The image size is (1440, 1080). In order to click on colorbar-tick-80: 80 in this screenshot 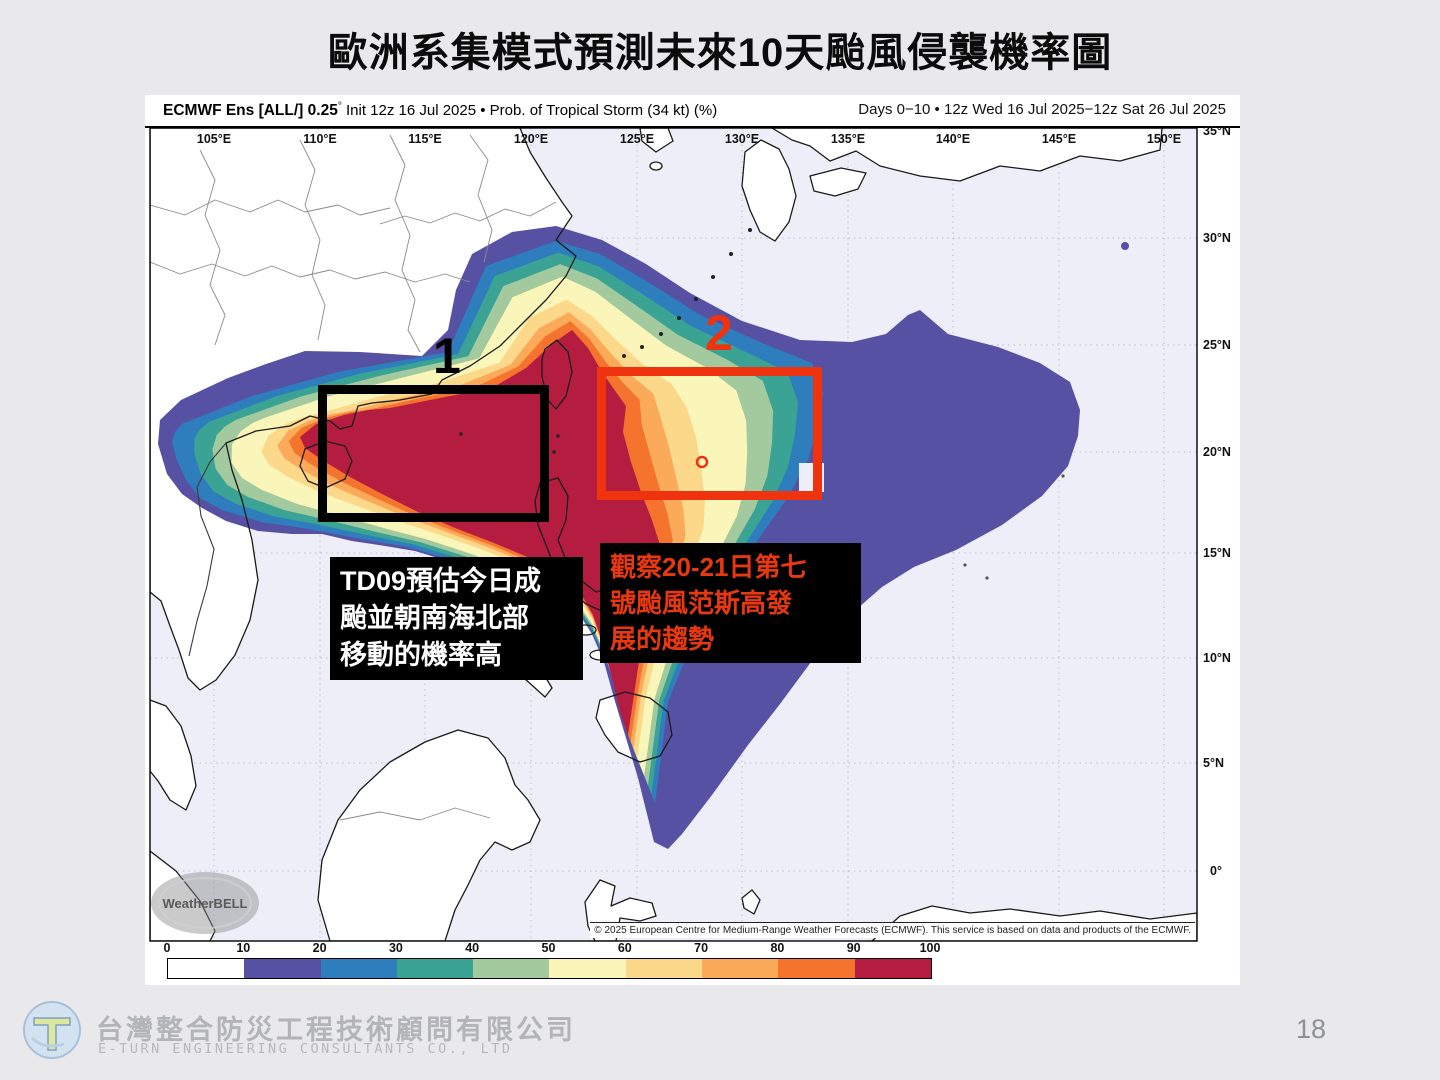, I will do `click(777, 948)`.